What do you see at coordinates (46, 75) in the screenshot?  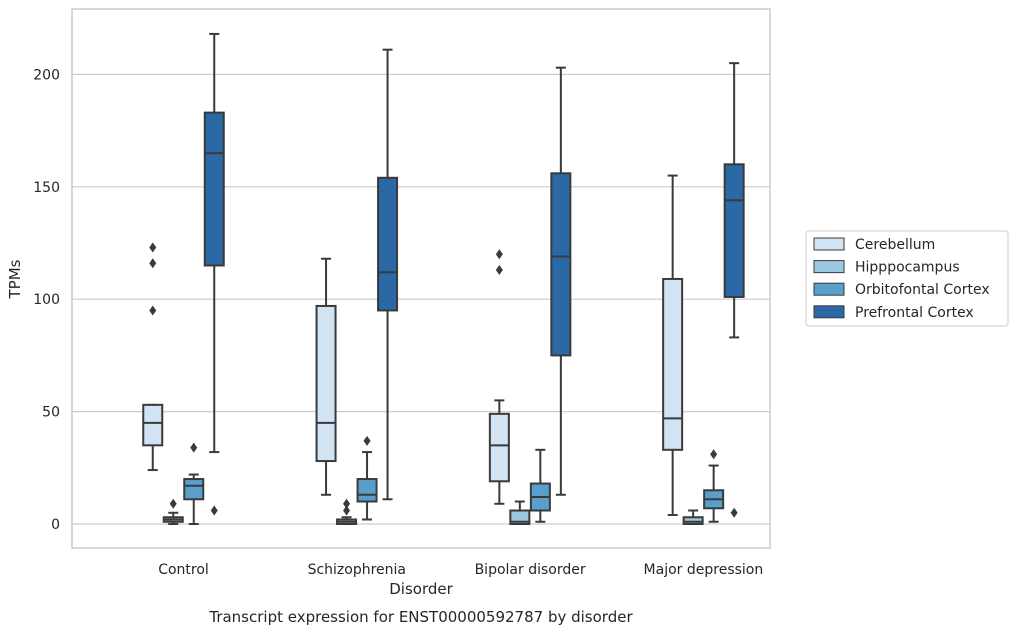 I see `y-tick-label: 200` at bounding box center [46, 75].